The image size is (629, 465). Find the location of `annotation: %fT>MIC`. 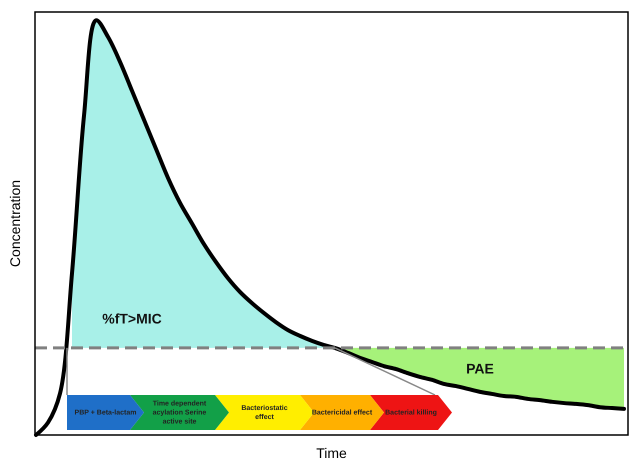

annotation: %fT>MIC is located at coordinates (132, 318).